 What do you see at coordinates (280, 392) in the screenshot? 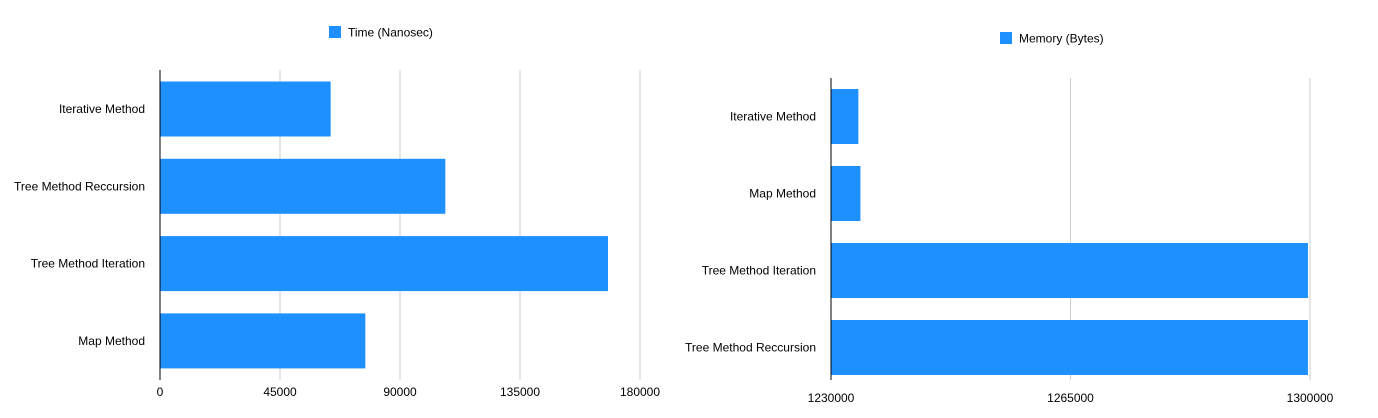
I see `time-x-tick-label: 45000` at bounding box center [280, 392].